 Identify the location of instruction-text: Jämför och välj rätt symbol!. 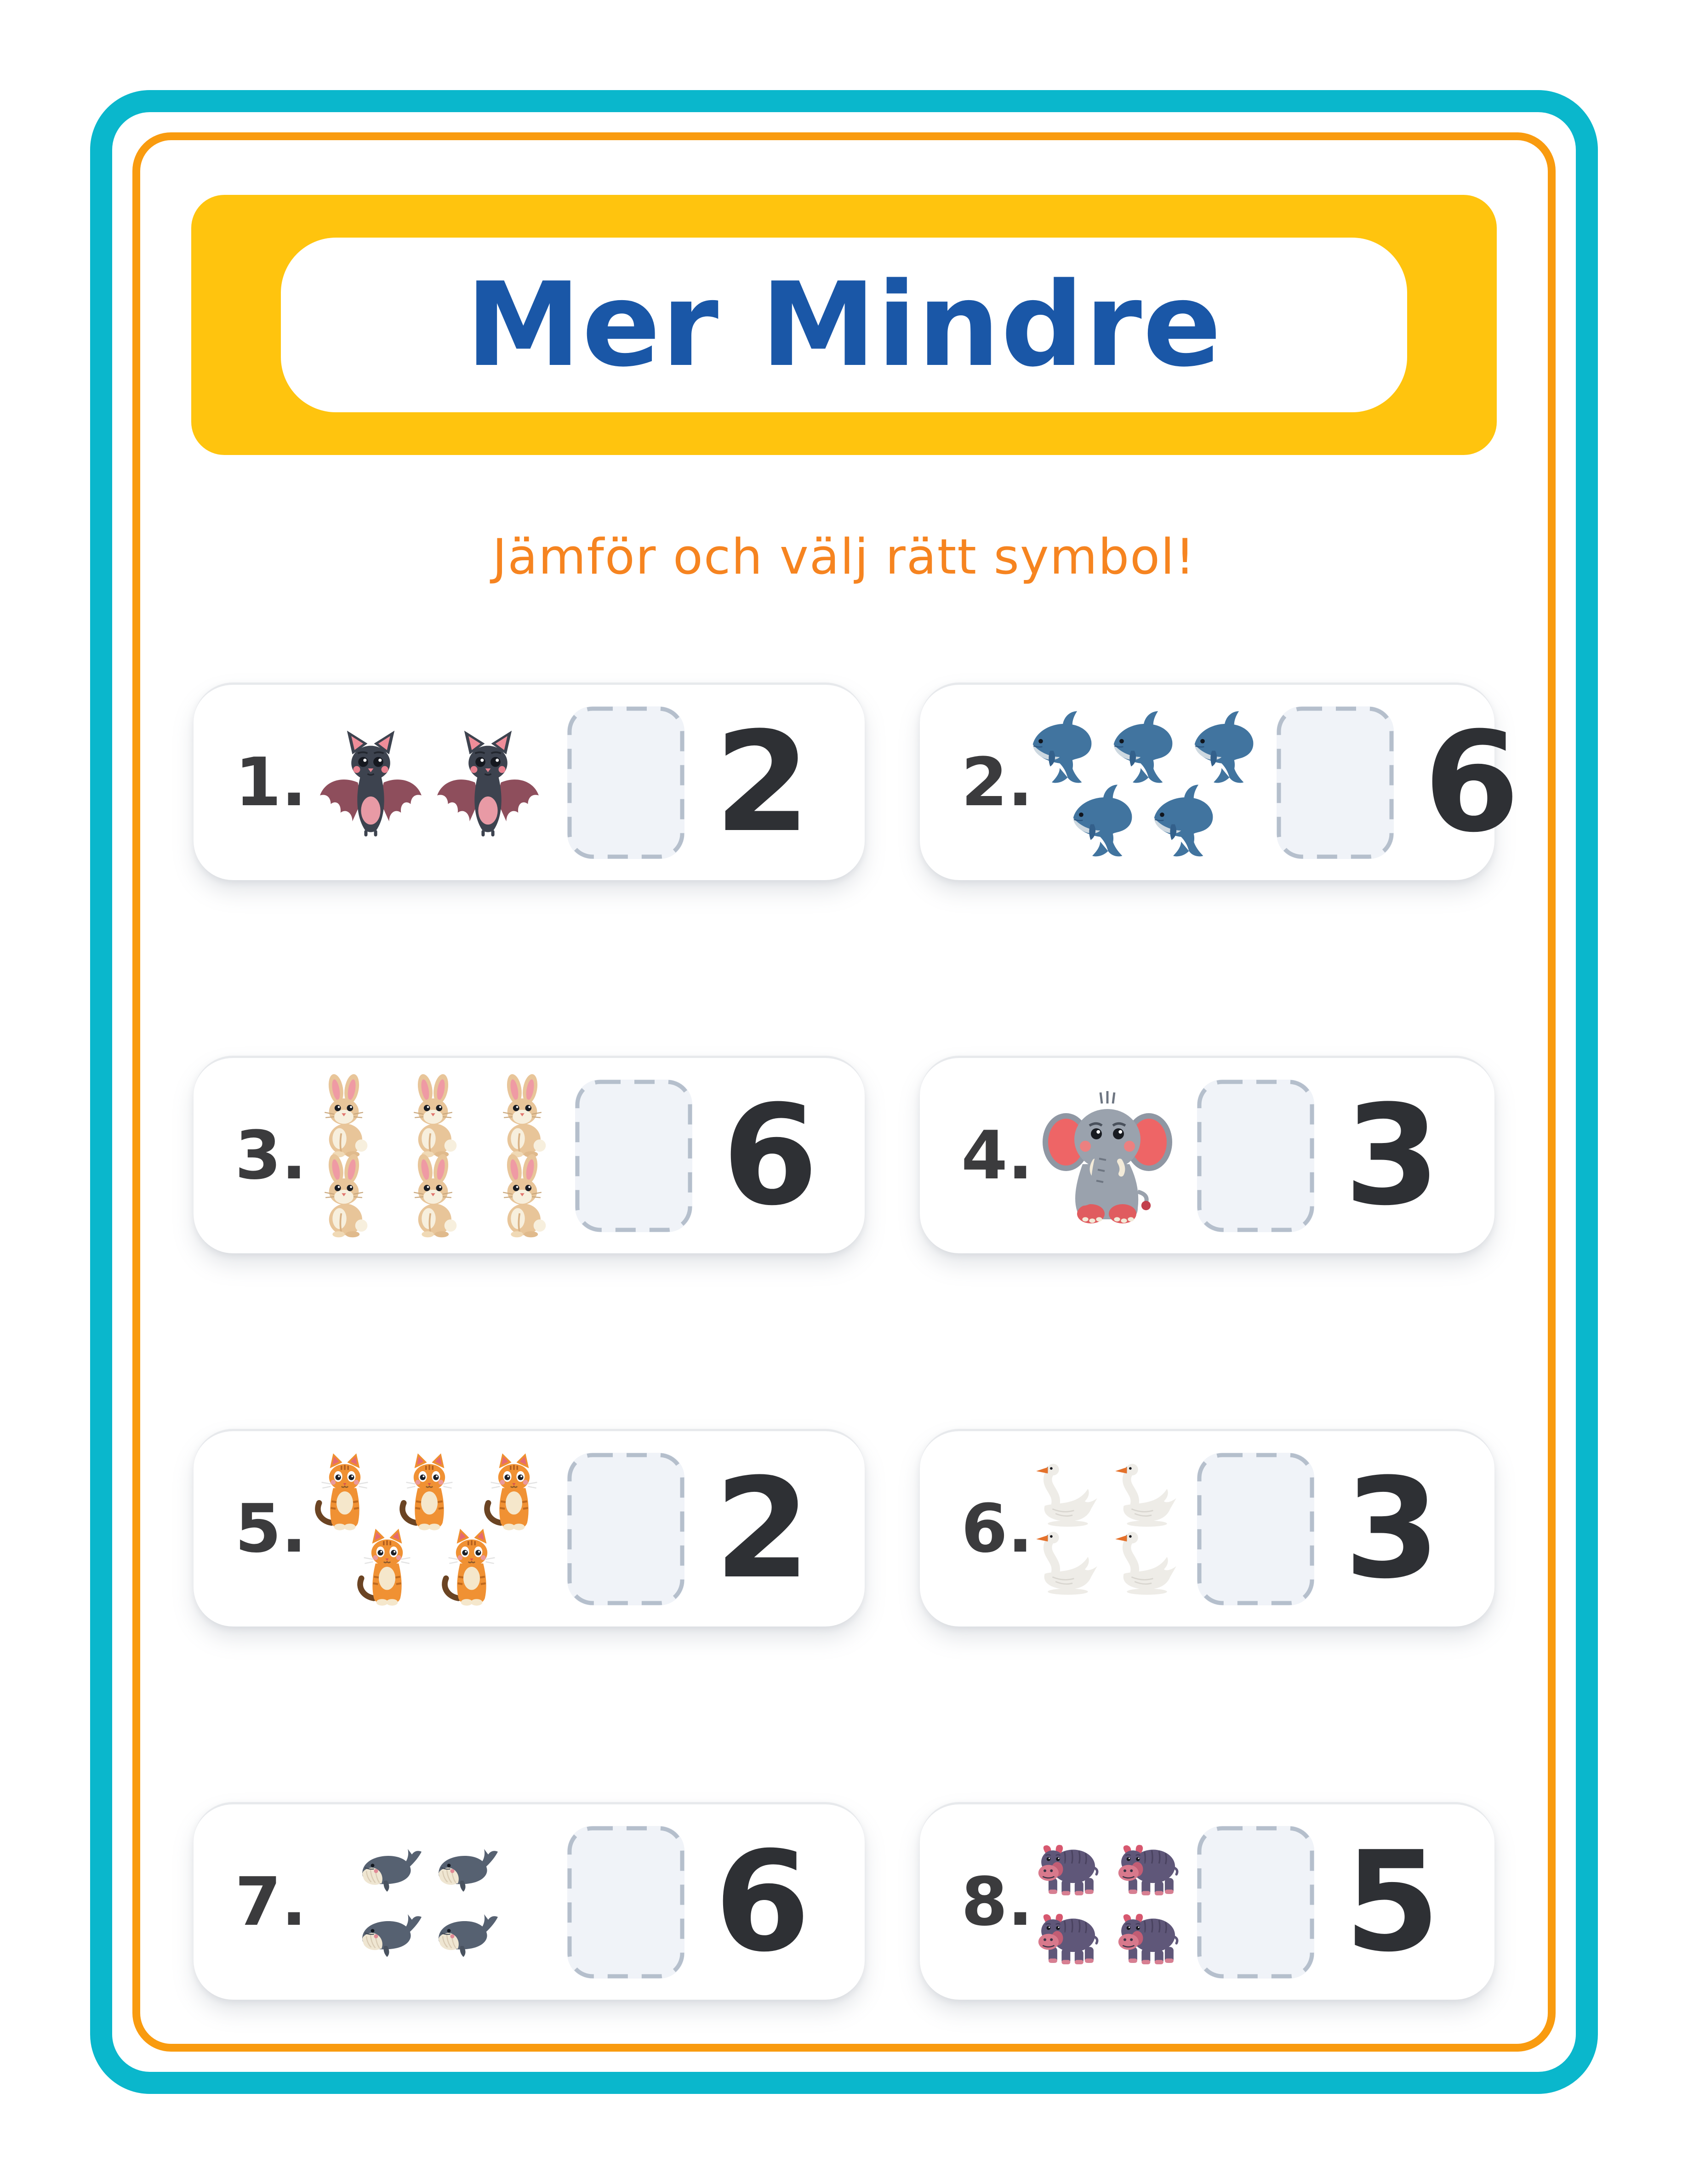
(844, 557).